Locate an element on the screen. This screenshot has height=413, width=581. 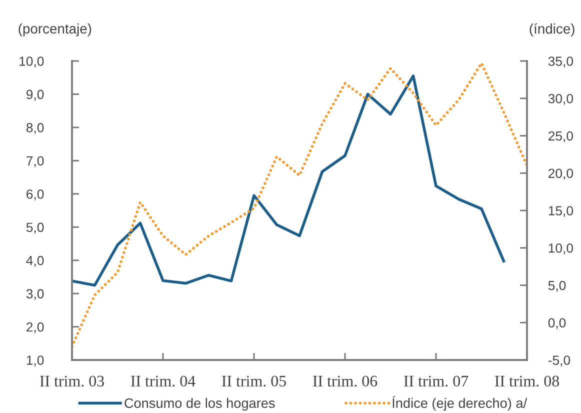
y-tick-label: 2,0 is located at coordinates (35, 328).